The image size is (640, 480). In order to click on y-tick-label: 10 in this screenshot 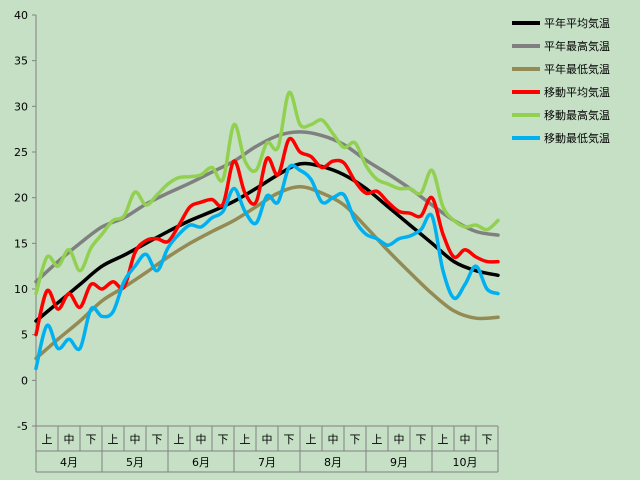, I will do `click(21, 289)`.